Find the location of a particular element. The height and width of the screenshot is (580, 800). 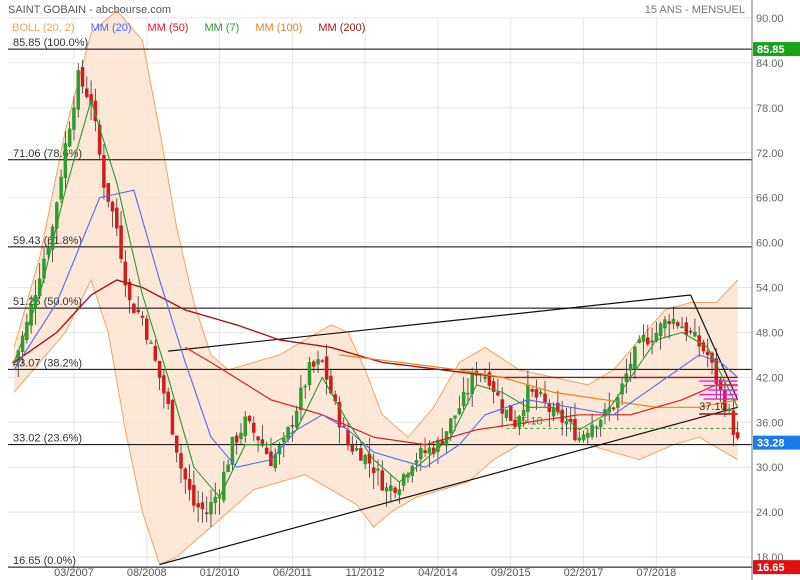

x-tick-label: 04/2014 is located at coordinates (438, 573).